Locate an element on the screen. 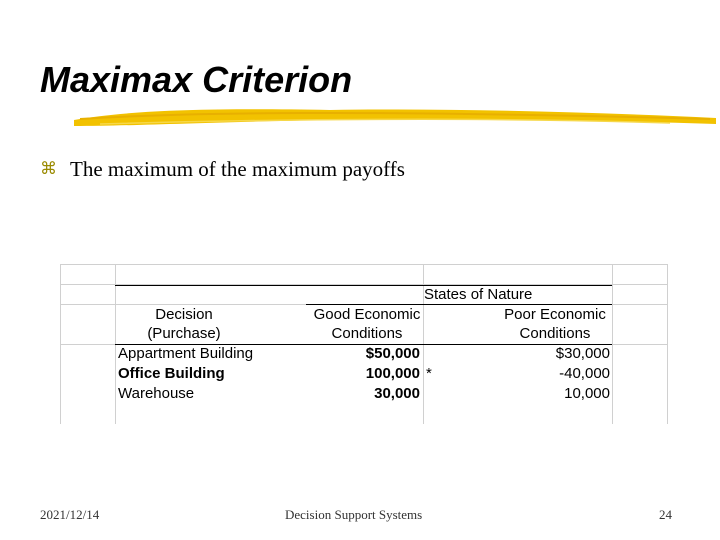  header-bottom-rule is located at coordinates (363, 344).